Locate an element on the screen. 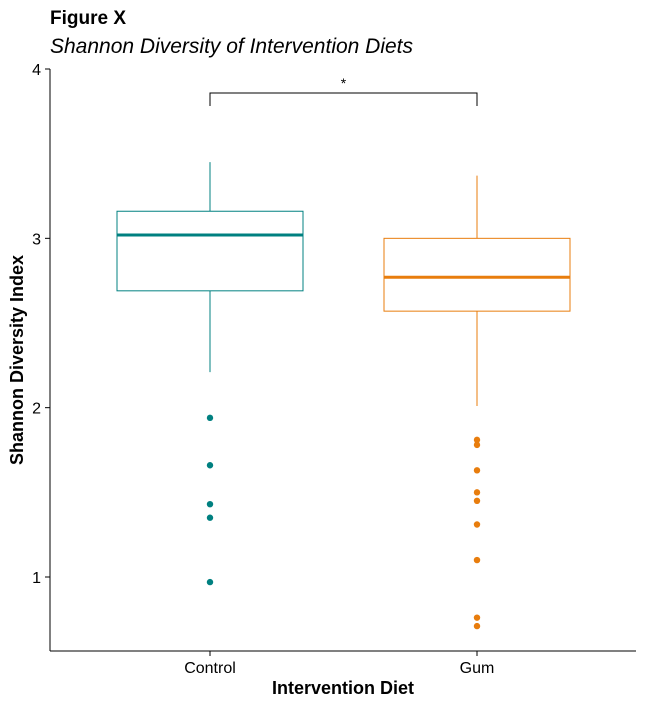  y-tick-label: 1 is located at coordinates (36, 578).